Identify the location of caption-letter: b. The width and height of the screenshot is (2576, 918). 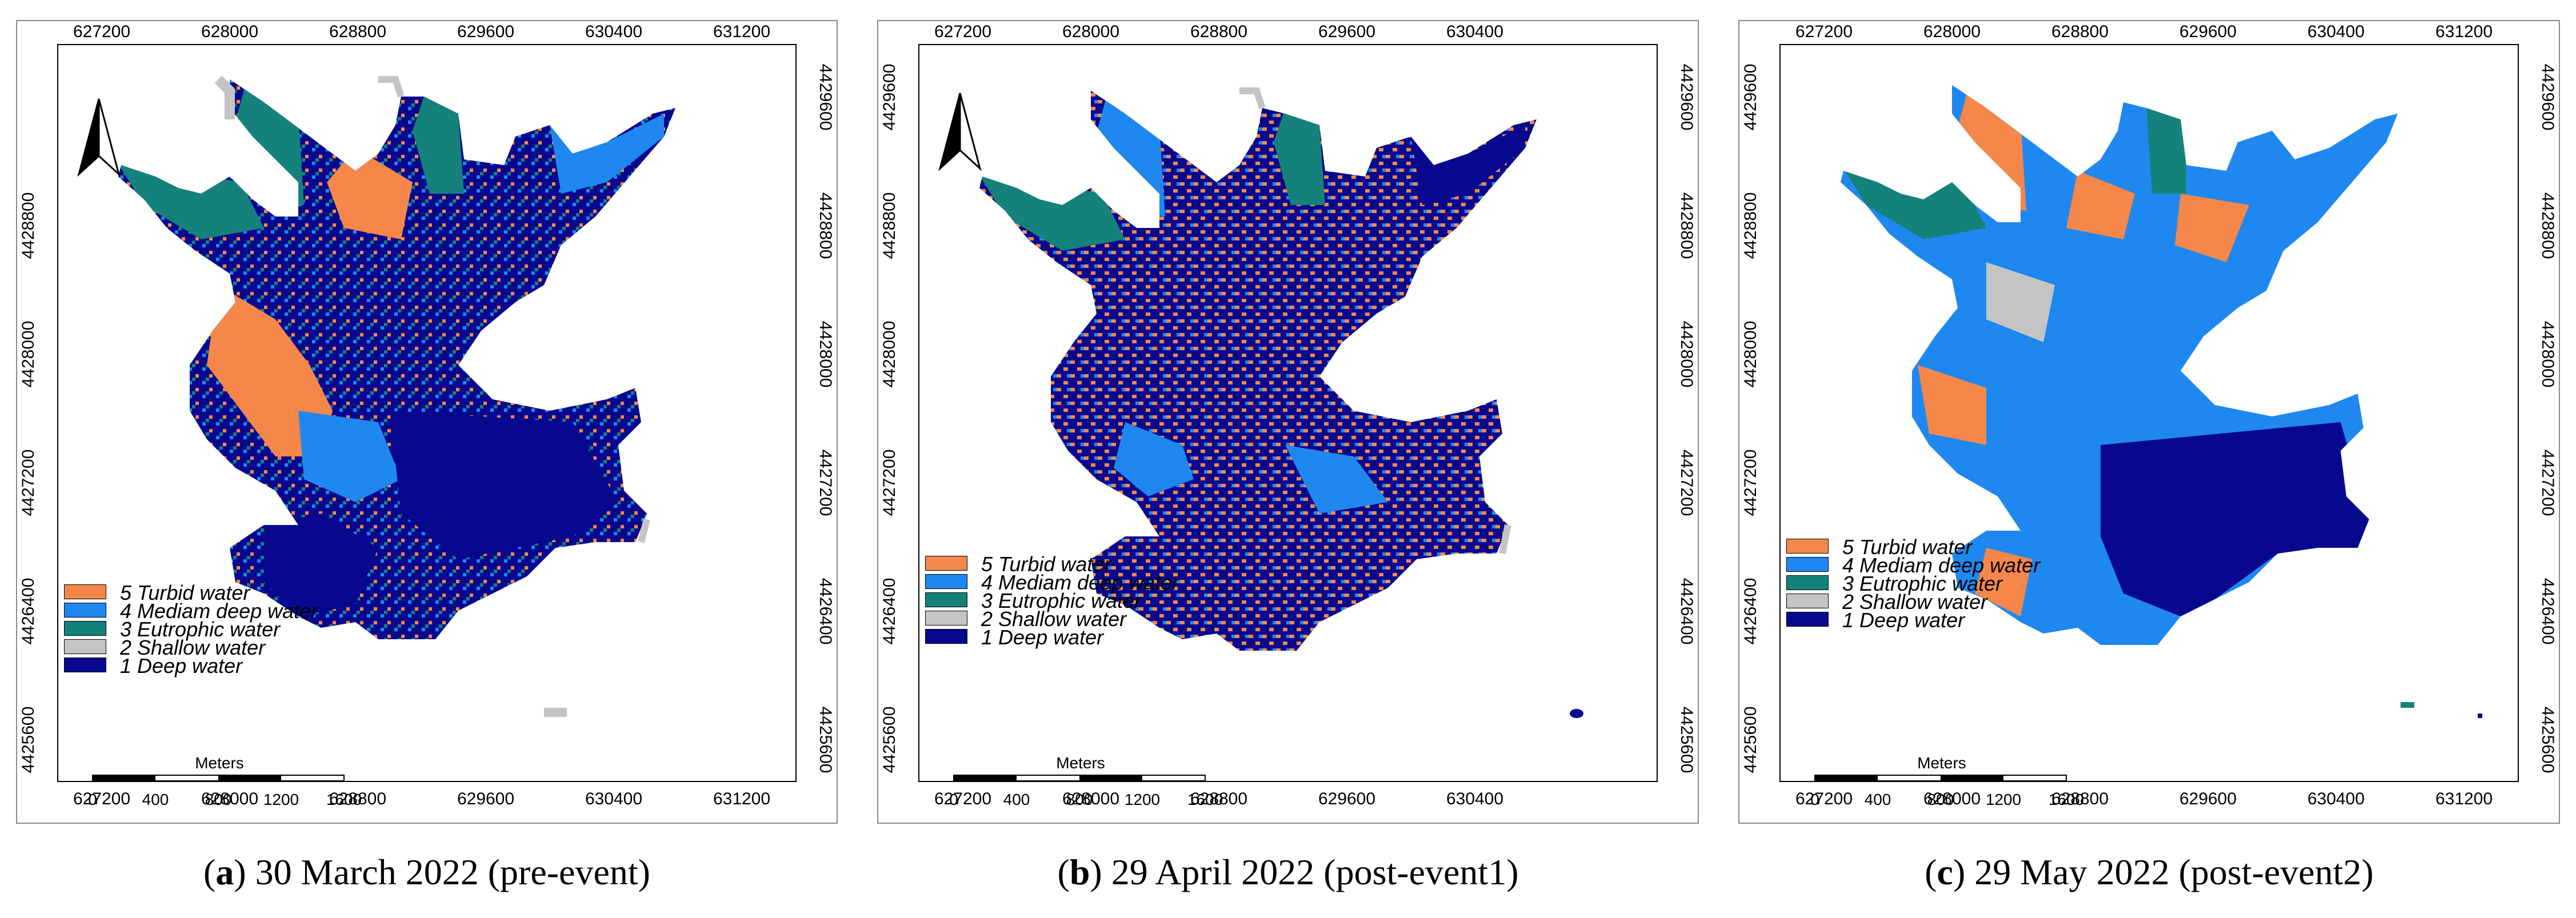
(1079, 872).